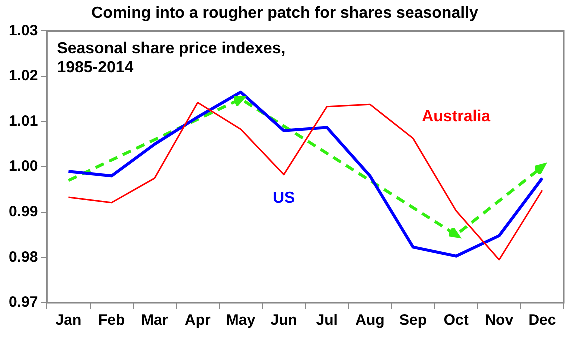  What do you see at coordinates (23, 212) in the screenshot?
I see `y-tick-label: 0.99` at bounding box center [23, 212].